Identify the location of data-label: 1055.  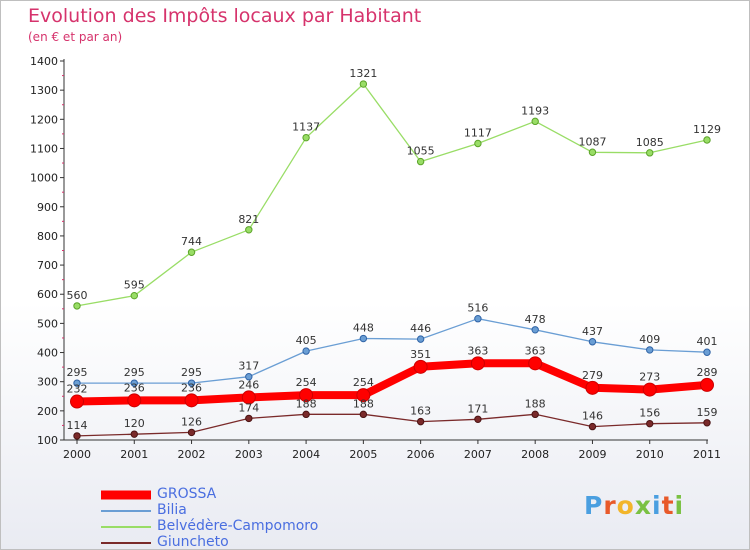
(421, 151).